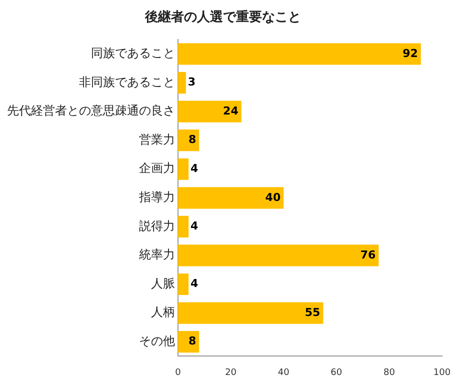 Image resolution: width=460 pixels, height=385 pixels. Describe the element at coordinates (133, 53) in the screenshot. I see `y-tick-label: 同族であること` at that location.